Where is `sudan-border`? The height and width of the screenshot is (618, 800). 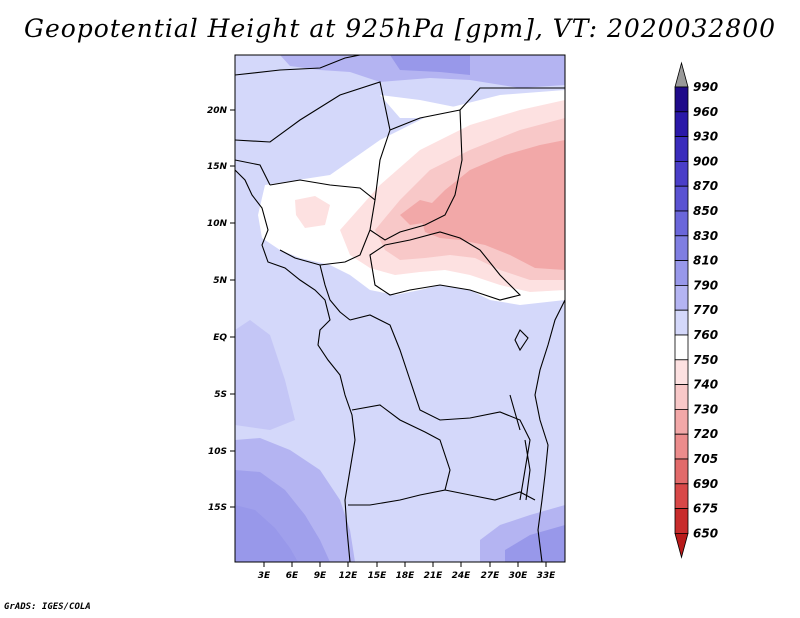 sudan-border is located at coordinates (512, 99).